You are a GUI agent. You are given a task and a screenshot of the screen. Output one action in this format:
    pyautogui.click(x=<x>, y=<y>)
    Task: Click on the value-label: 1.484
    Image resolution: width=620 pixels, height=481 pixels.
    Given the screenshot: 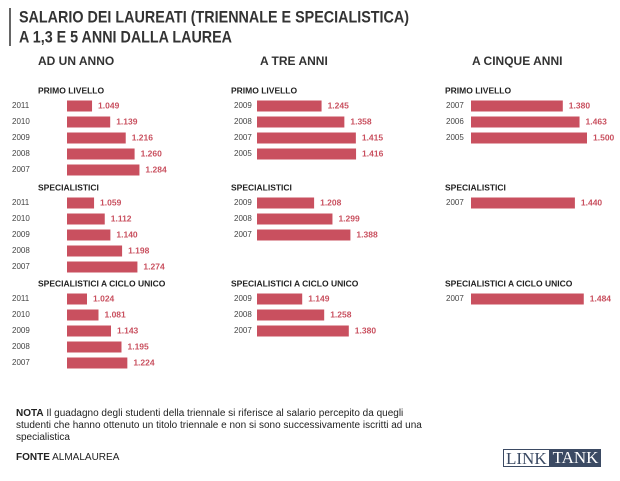 What is the action you would take?
    pyautogui.click(x=601, y=298)
    